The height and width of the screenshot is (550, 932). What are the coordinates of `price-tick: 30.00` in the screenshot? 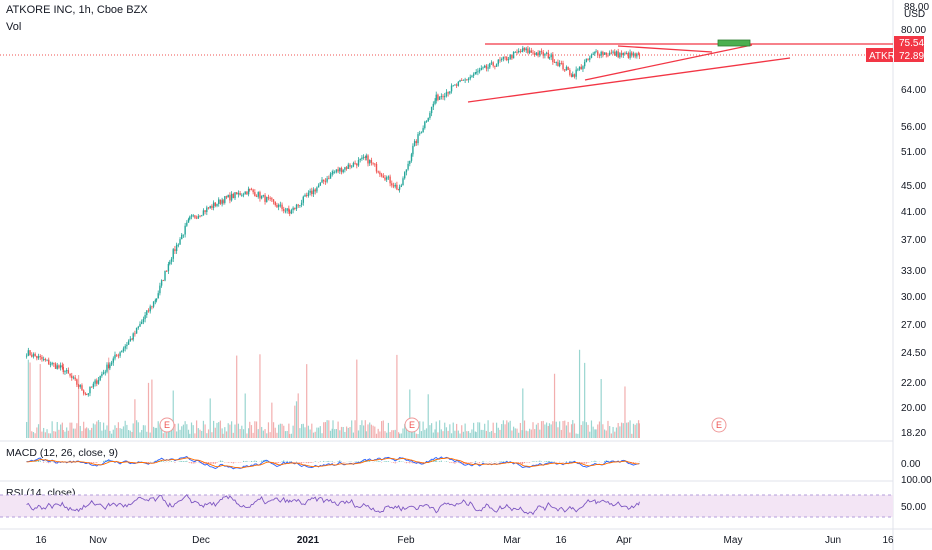 It's located at (913, 297).